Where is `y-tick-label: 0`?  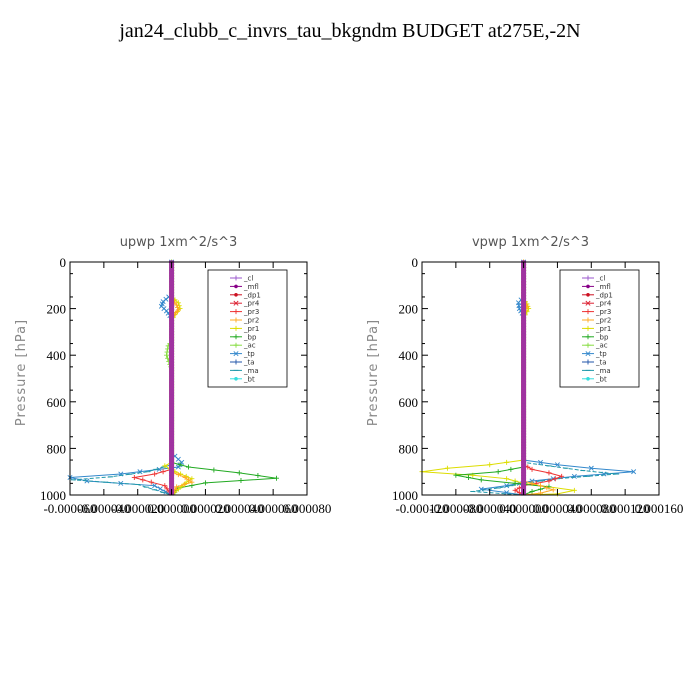
y-tick-label: 0 is located at coordinates (63, 262).